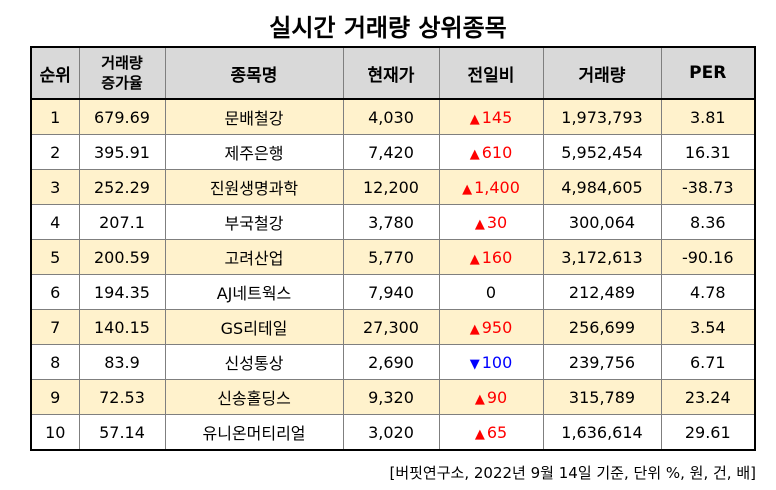  I want to click on per-cell: 23.24, so click(708, 397).